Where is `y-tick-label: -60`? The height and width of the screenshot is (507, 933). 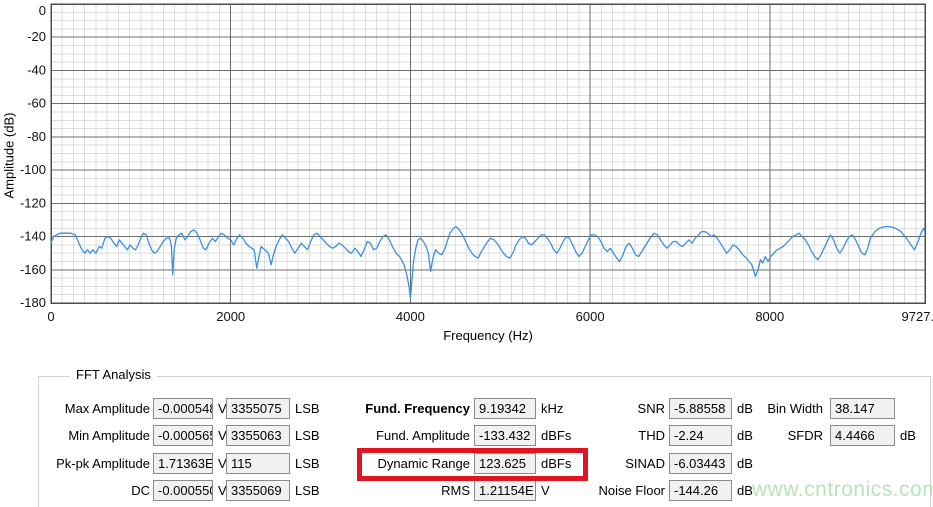
y-tick-label: -60 is located at coordinates (36, 103).